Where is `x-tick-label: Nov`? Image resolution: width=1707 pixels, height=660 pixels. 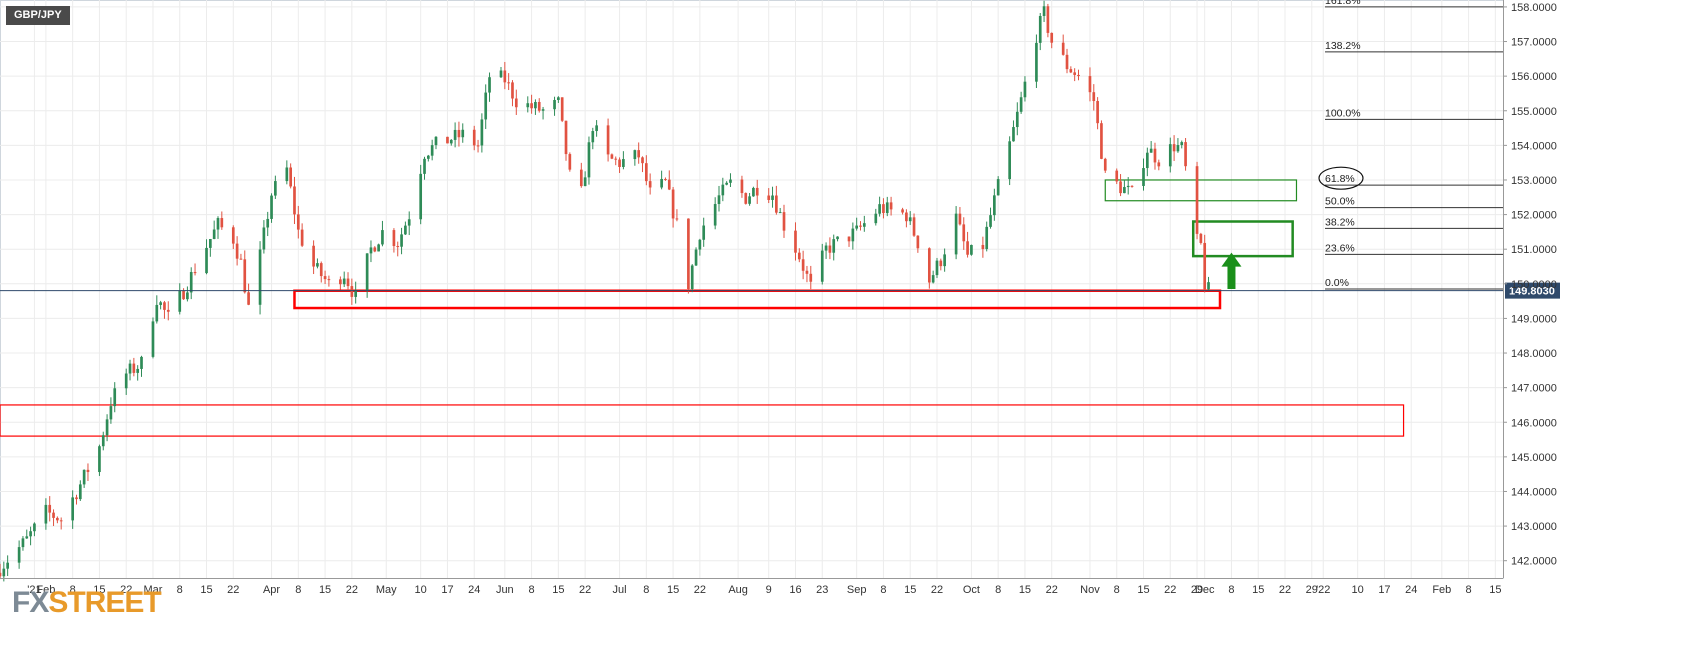
x-tick-label: Nov is located at coordinates (1090, 590).